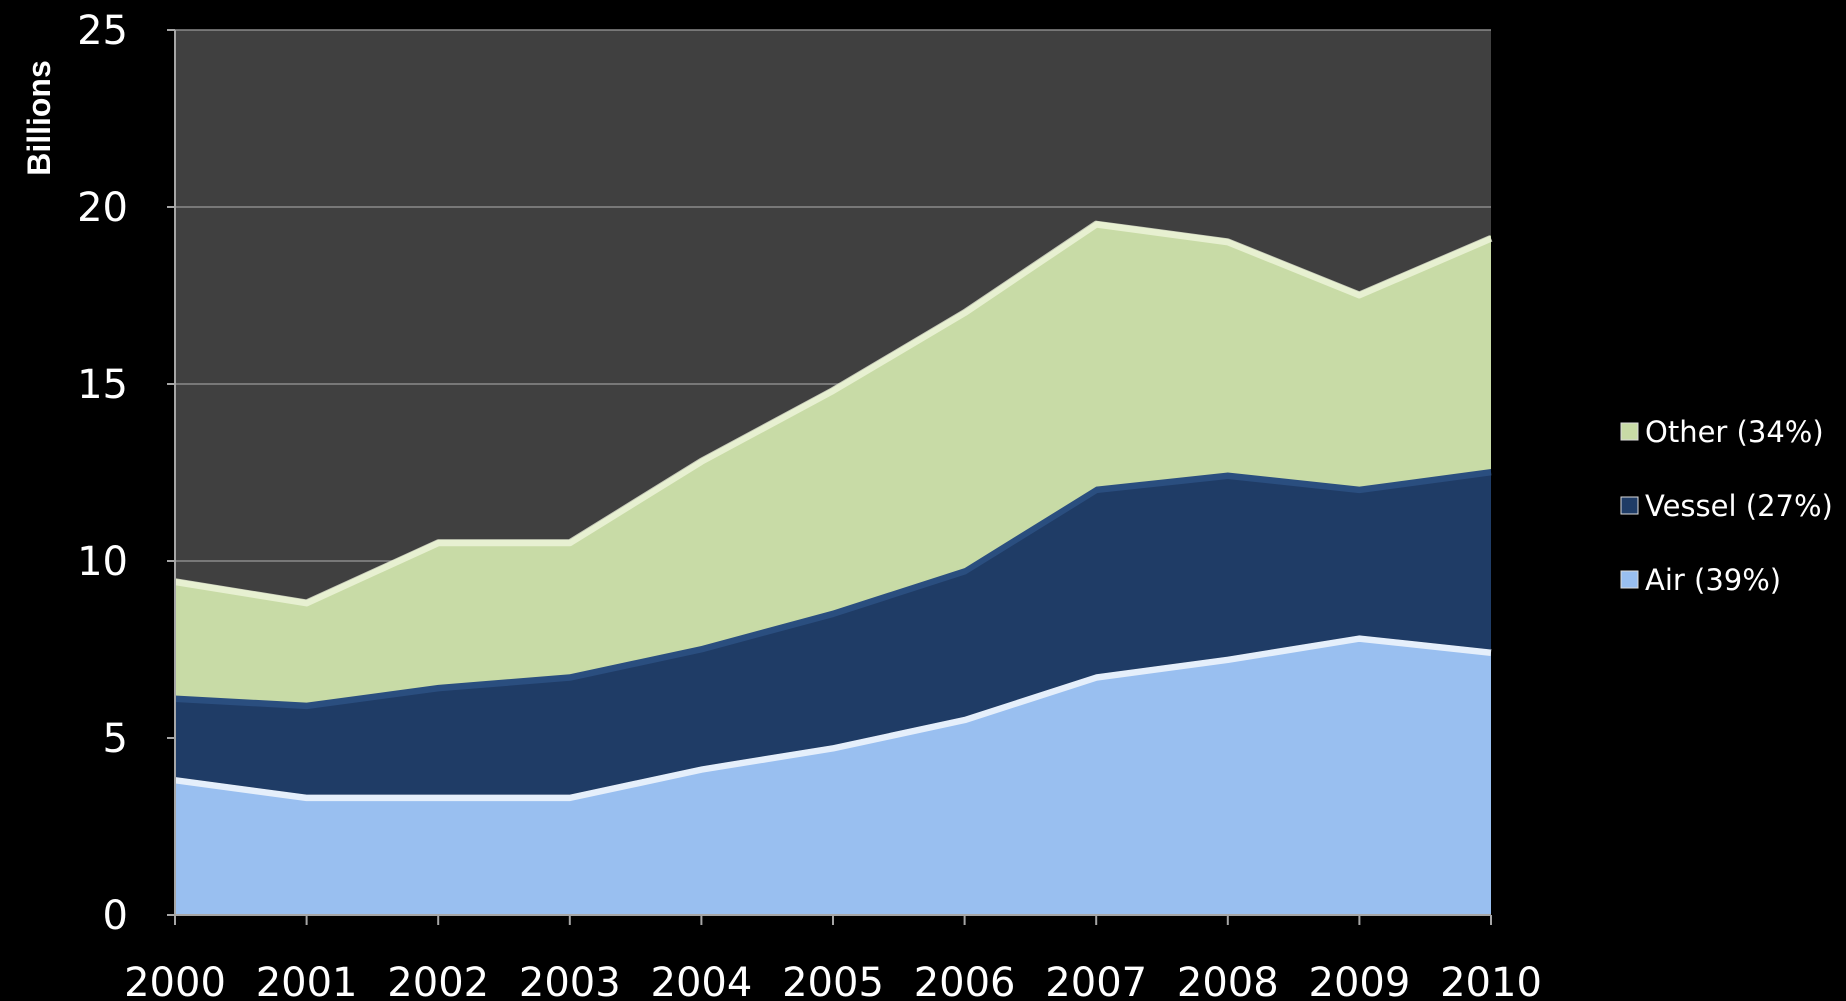  I want to click on y-tick-labels: 0 5 10 15 20 25, so click(102, 473).